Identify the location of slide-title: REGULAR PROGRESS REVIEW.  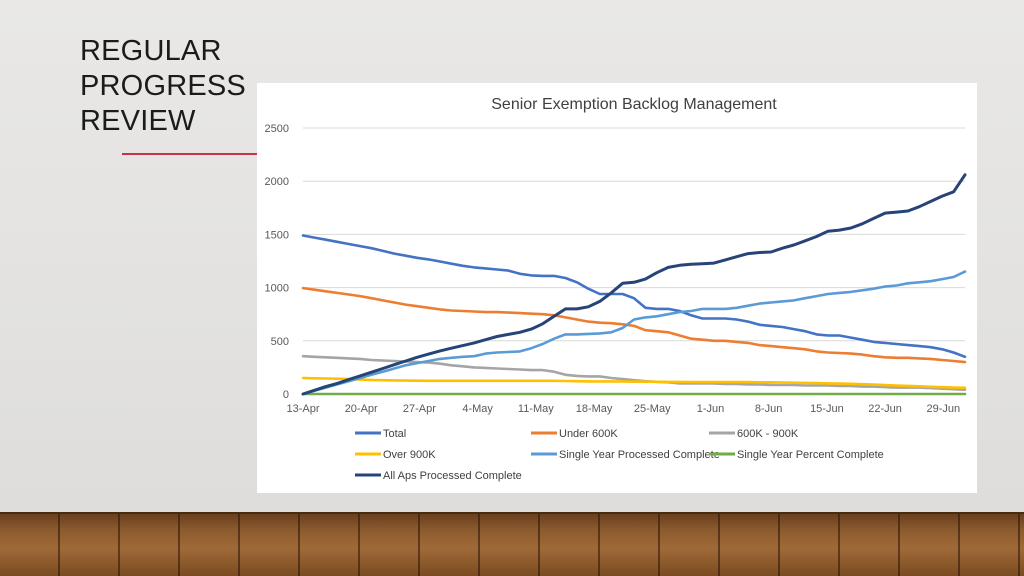
(170, 86).